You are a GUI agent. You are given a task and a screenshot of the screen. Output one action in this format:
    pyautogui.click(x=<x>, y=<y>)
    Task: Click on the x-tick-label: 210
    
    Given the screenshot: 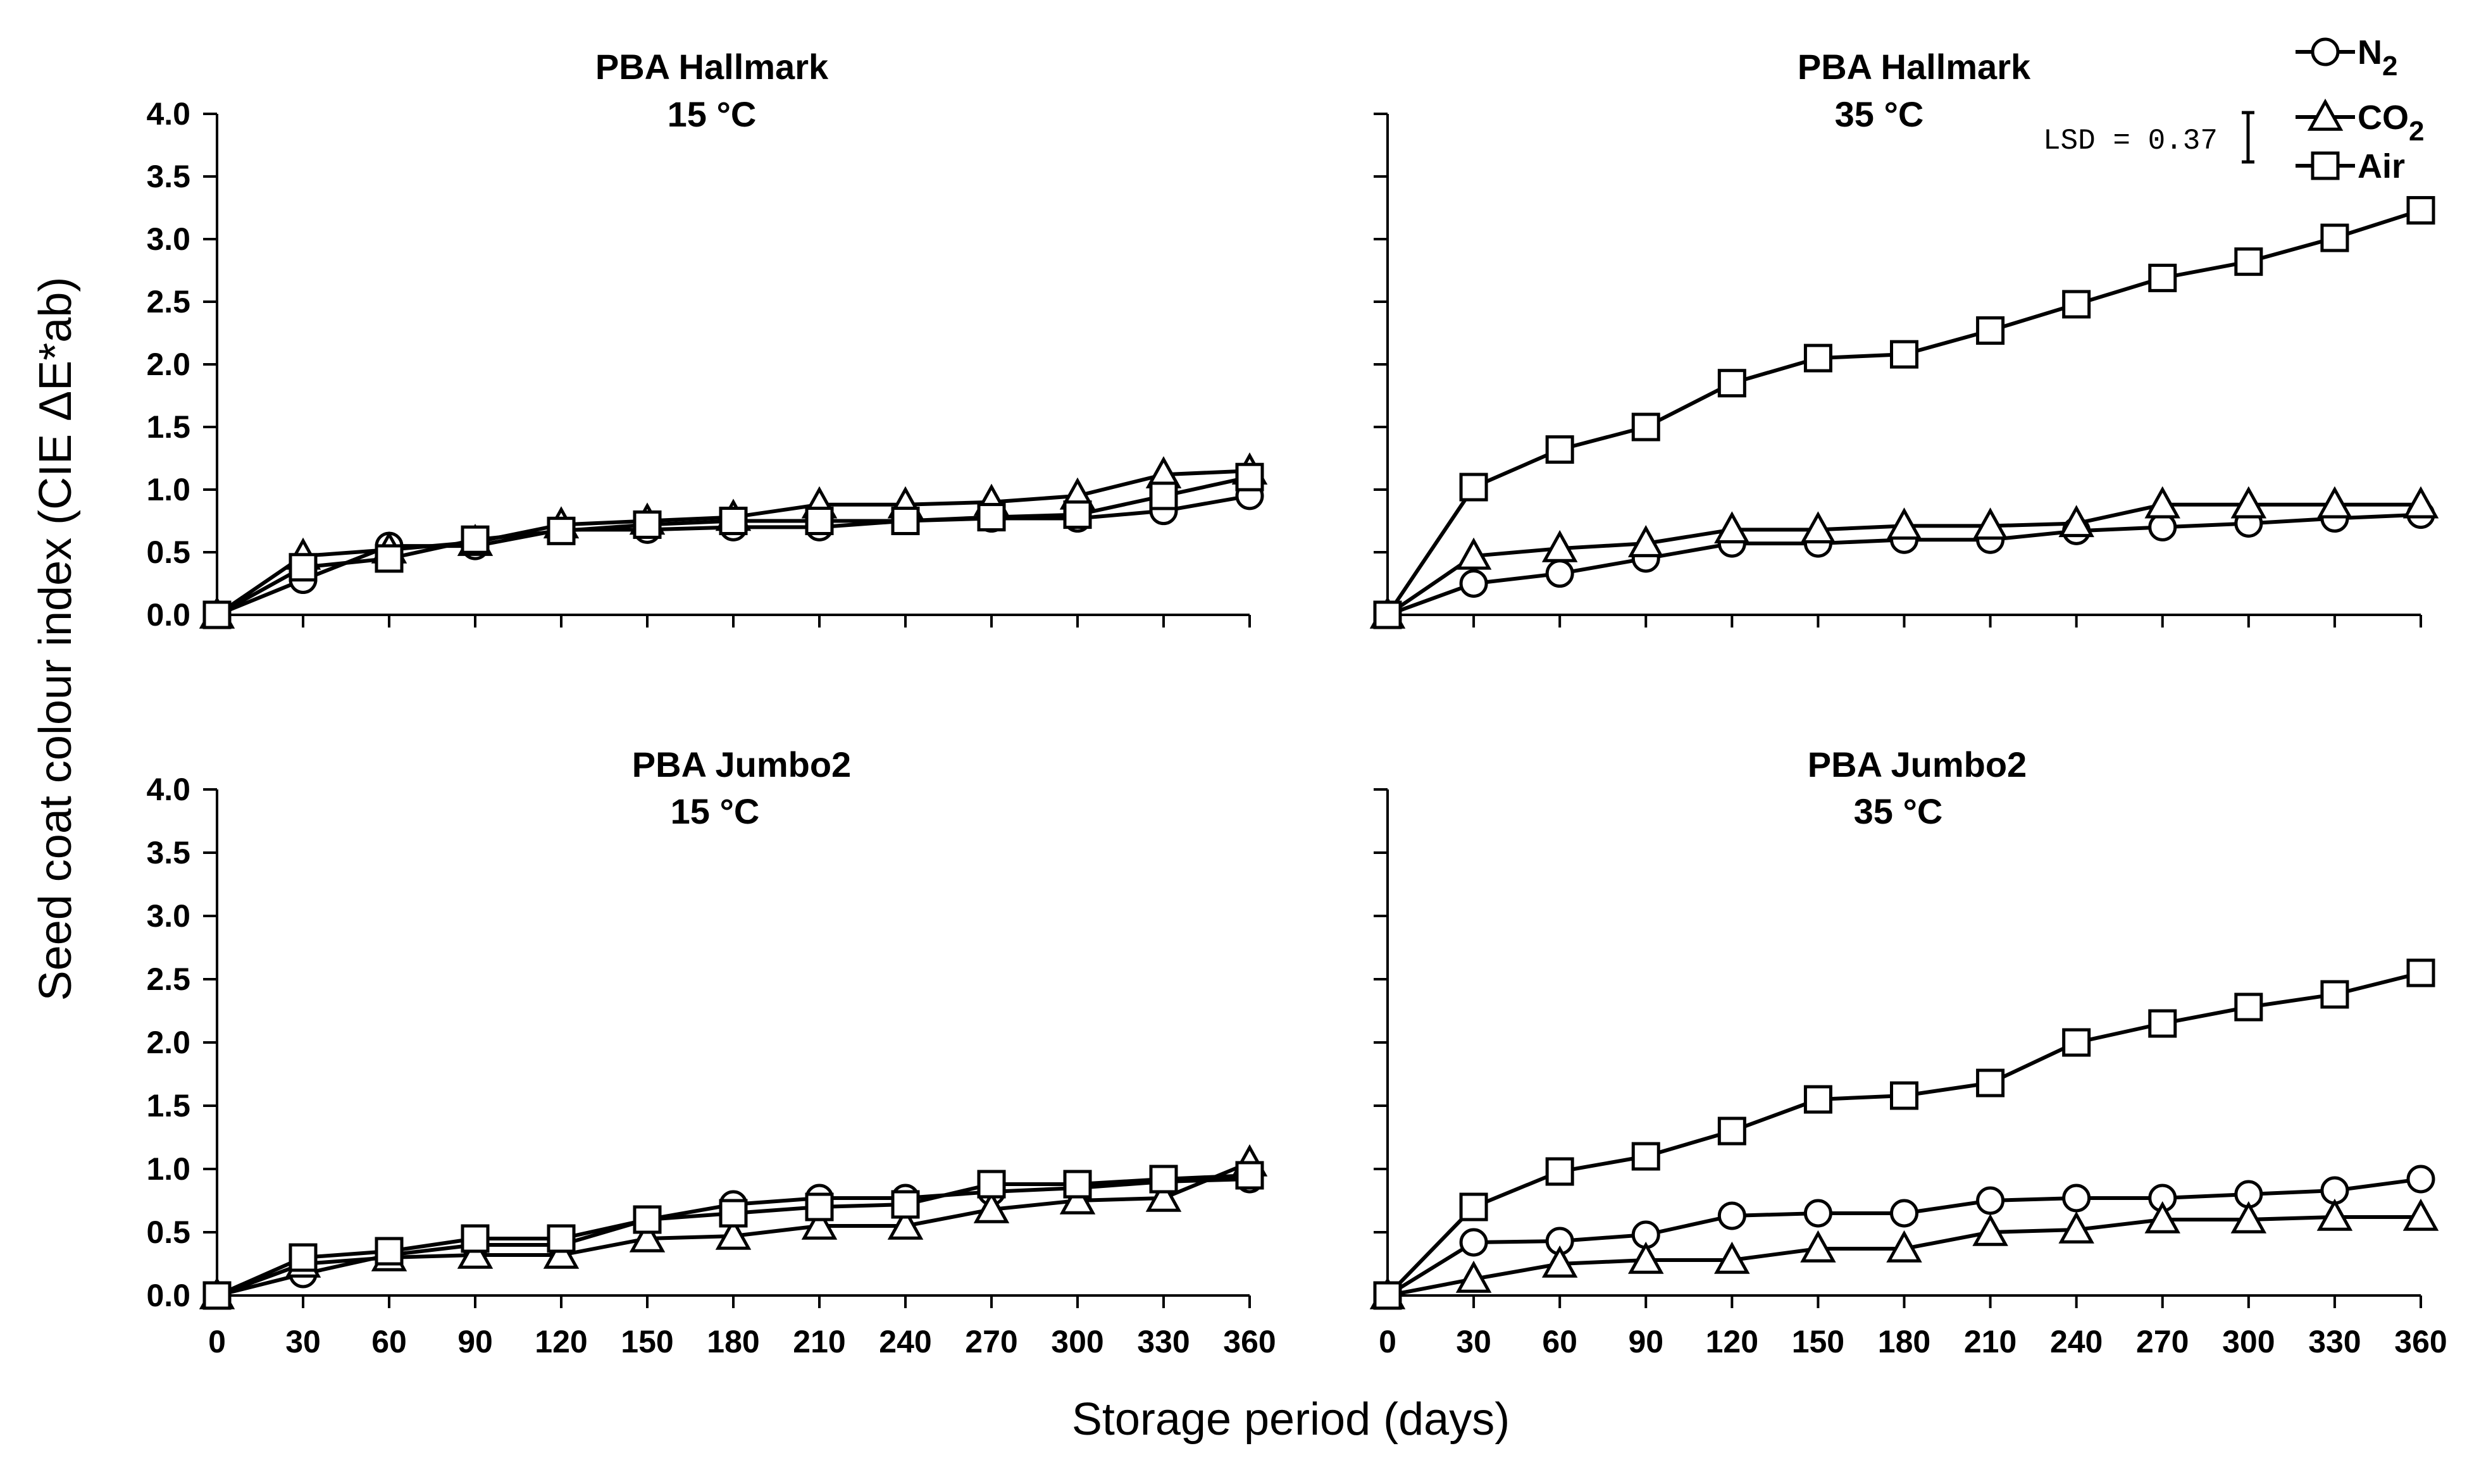 What is the action you would take?
    pyautogui.click(x=819, y=1341)
    